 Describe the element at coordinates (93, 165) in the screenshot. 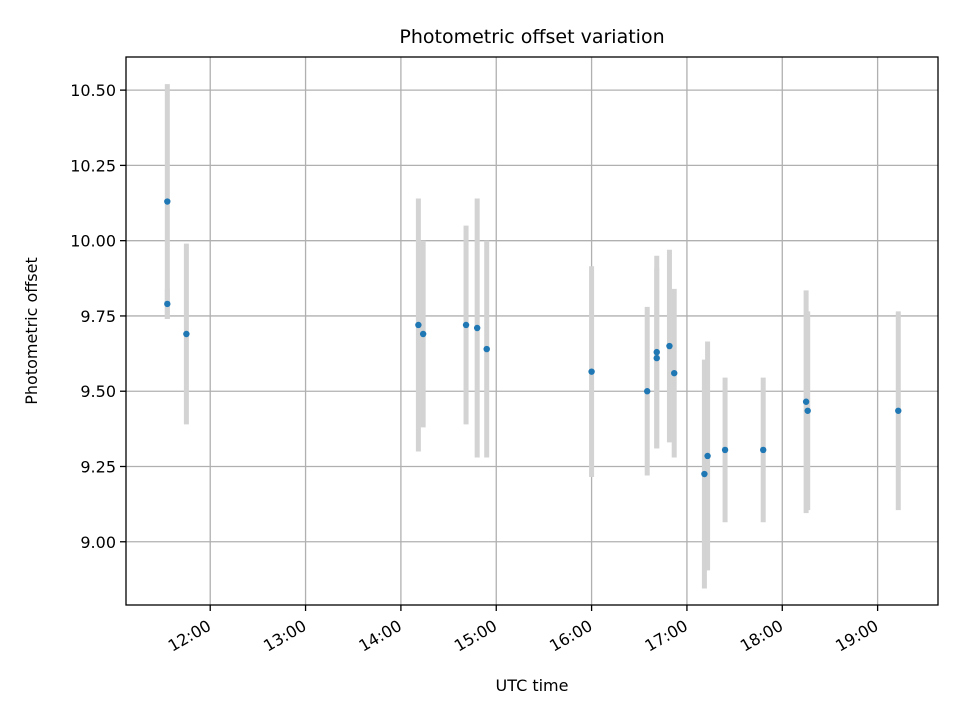

I see `y-tick-label: 10.25` at that location.